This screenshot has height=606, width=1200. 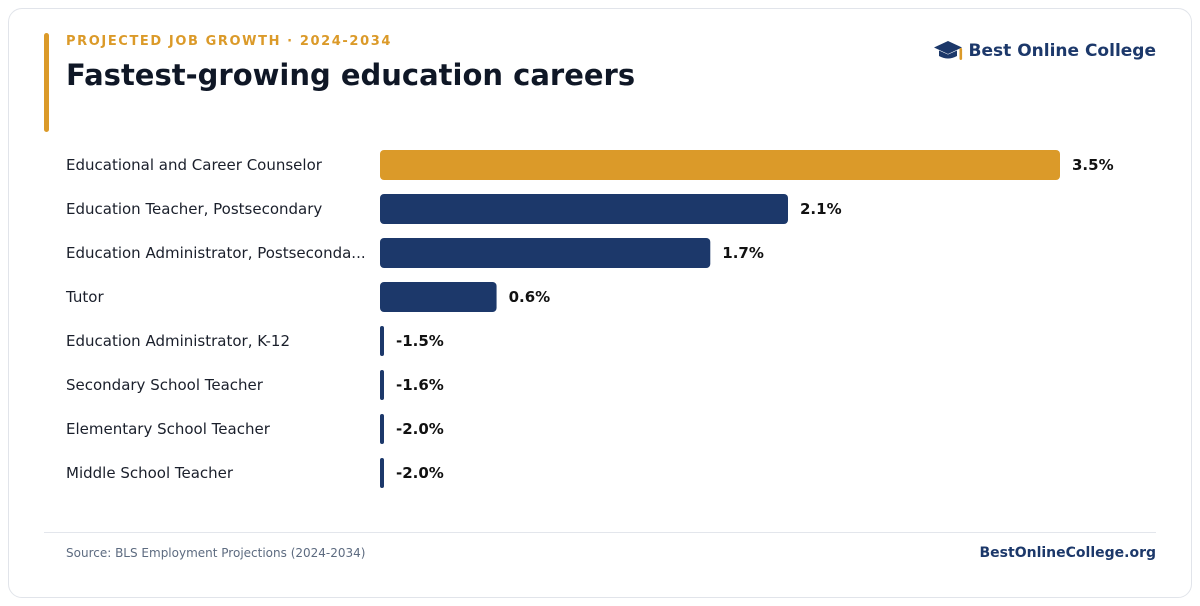 What do you see at coordinates (1062, 51) in the screenshot?
I see `brand-name: Best Online College` at bounding box center [1062, 51].